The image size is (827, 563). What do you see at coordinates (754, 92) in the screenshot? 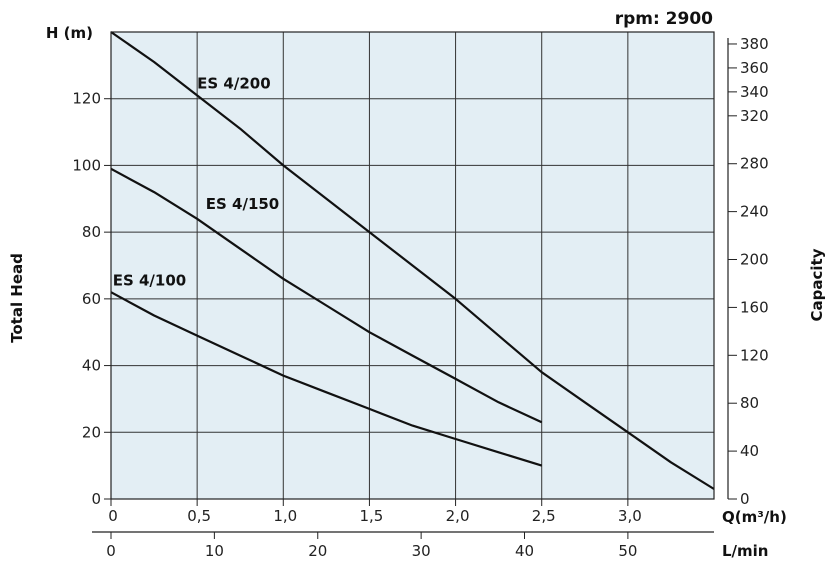
I see `y2-tick-label: 340` at bounding box center [754, 92].